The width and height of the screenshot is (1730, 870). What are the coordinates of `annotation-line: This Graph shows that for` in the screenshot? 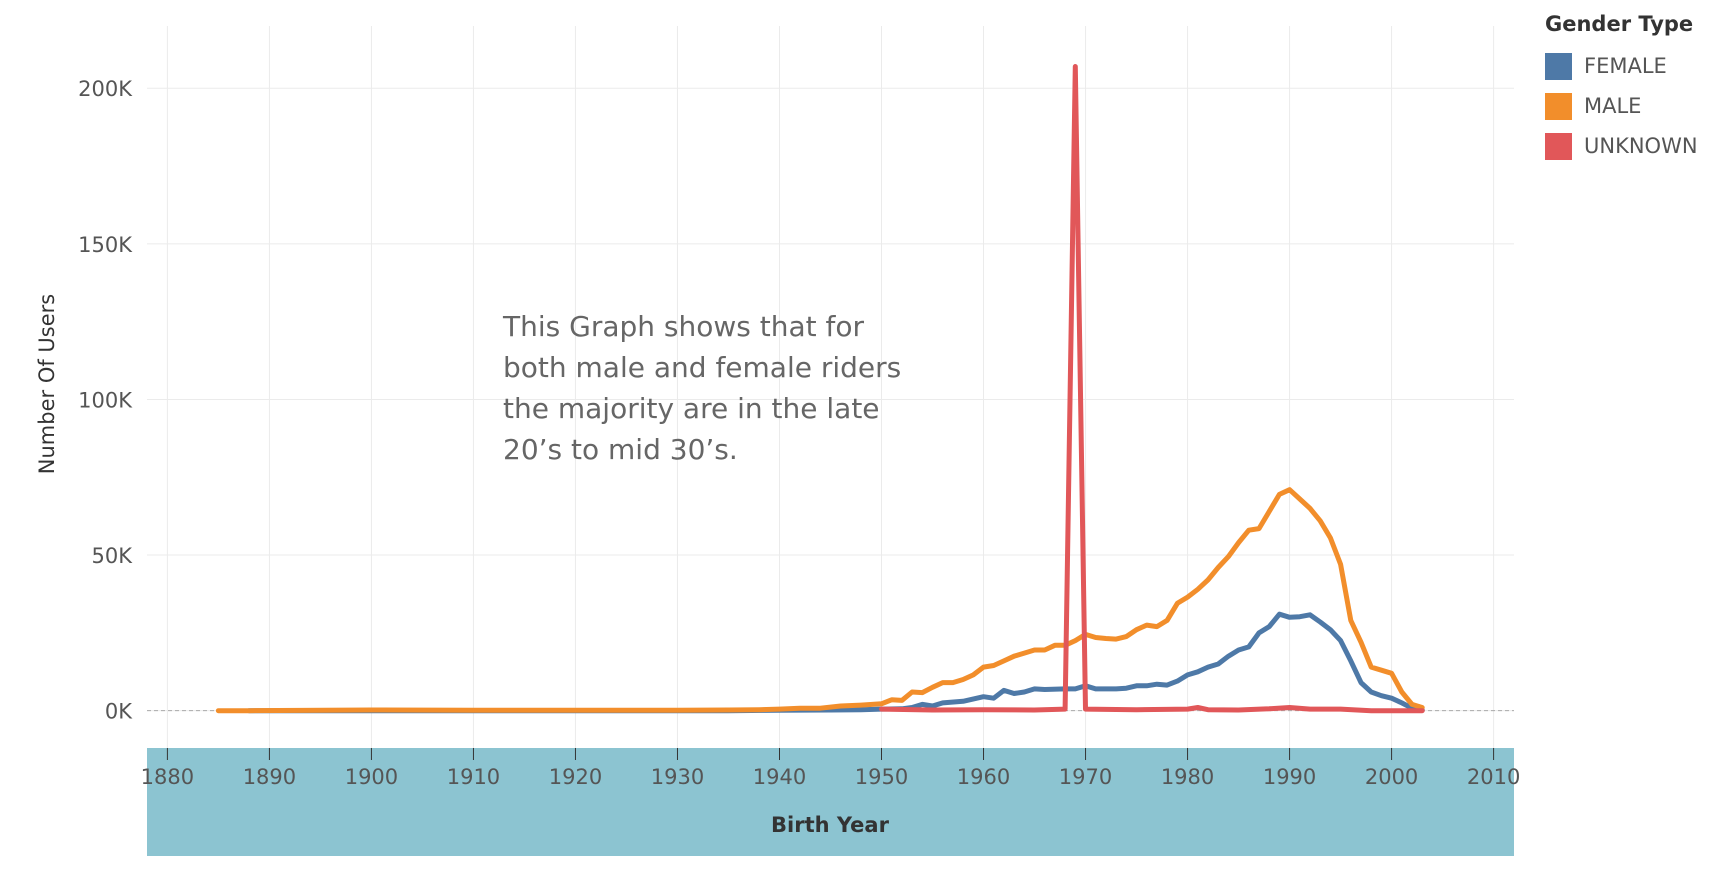 It's located at (683, 326).